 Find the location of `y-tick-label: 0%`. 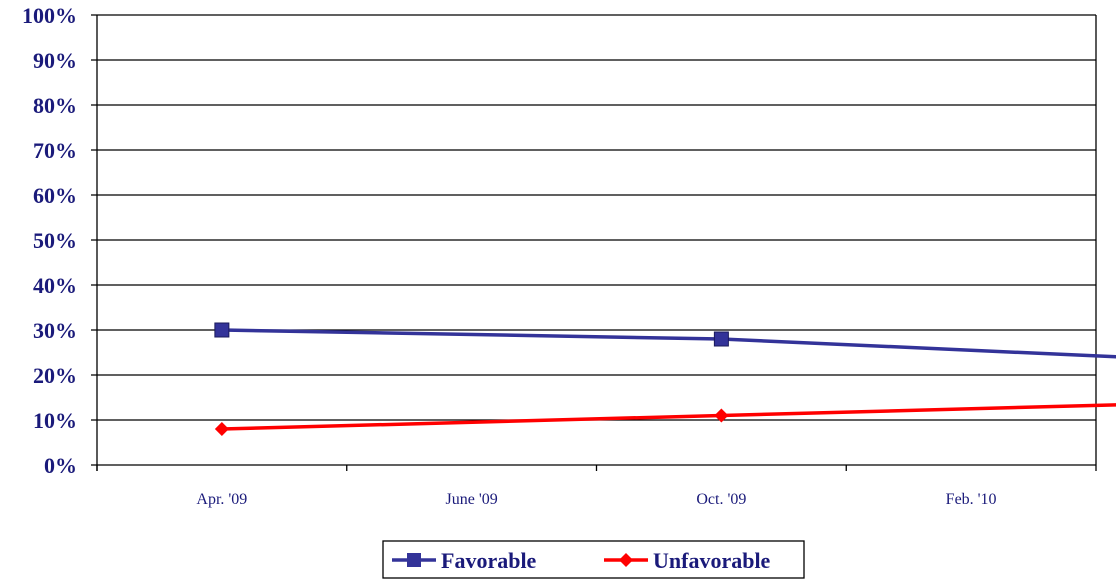

y-tick-label: 0% is located at coordinates (60, 465).